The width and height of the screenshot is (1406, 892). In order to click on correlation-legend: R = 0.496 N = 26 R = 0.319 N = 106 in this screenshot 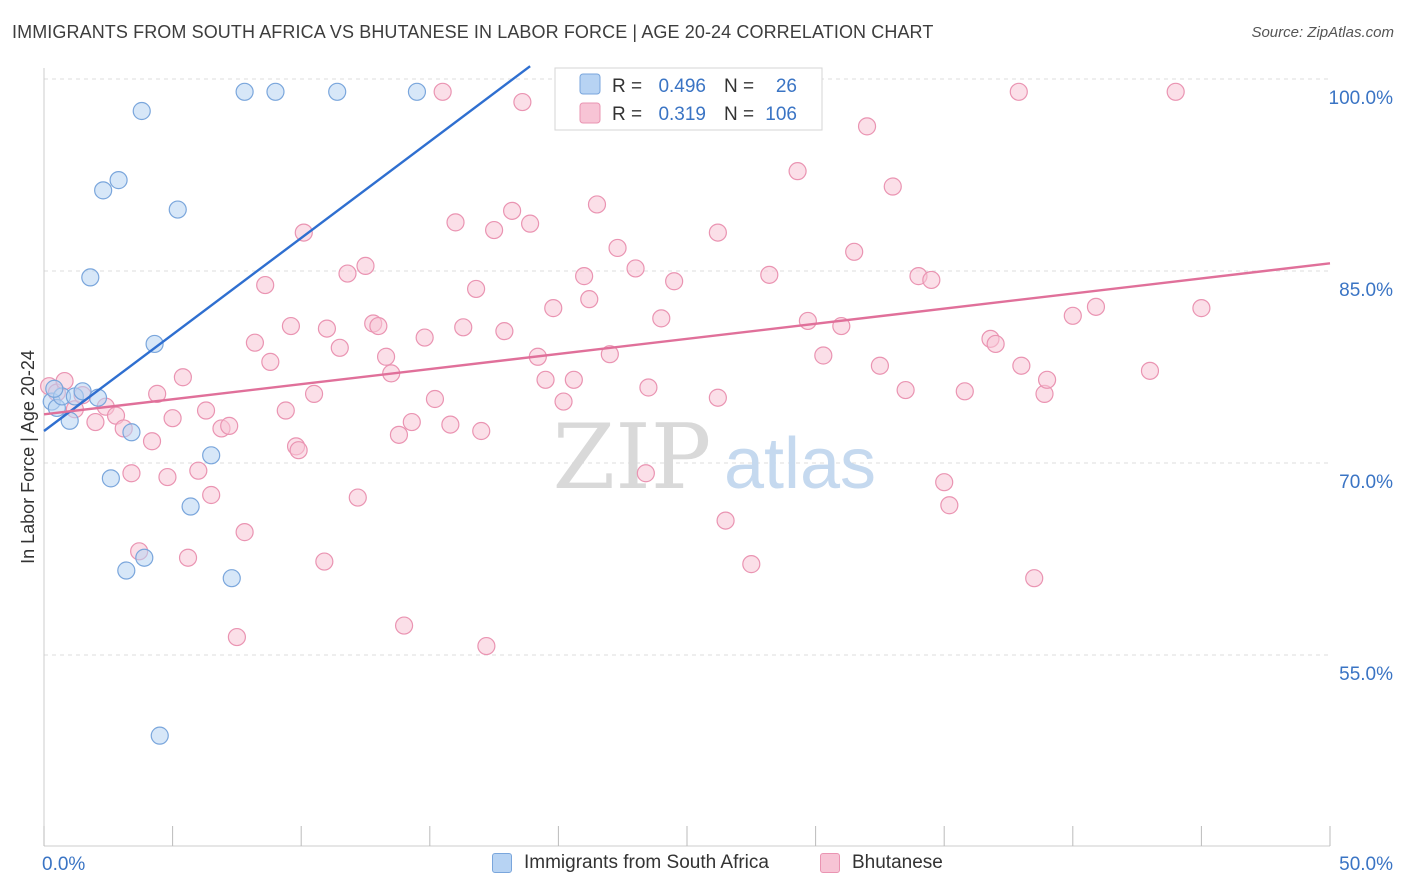, I will do `click(688, 99)`.